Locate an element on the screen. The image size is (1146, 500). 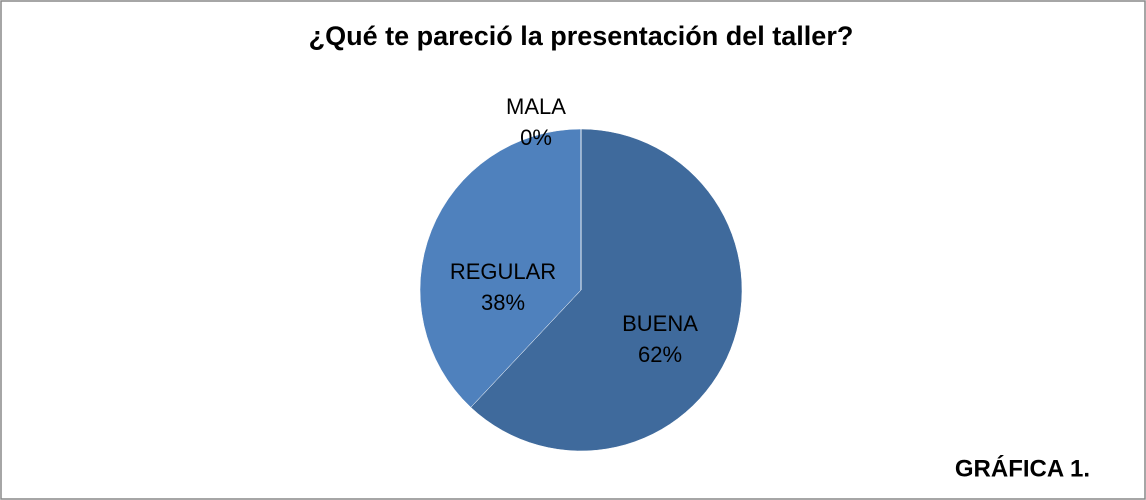
slice-label: BUENA is located at coordinates (660, 323).